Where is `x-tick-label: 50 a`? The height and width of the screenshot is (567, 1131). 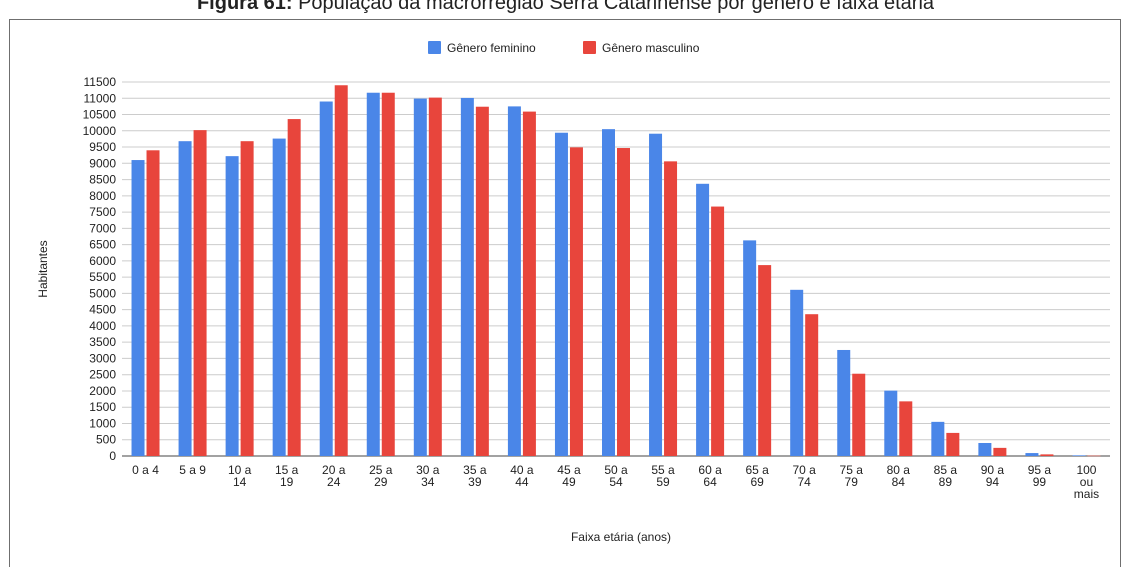
x-tick-label: 50 a is located at coordinates (616, 470).